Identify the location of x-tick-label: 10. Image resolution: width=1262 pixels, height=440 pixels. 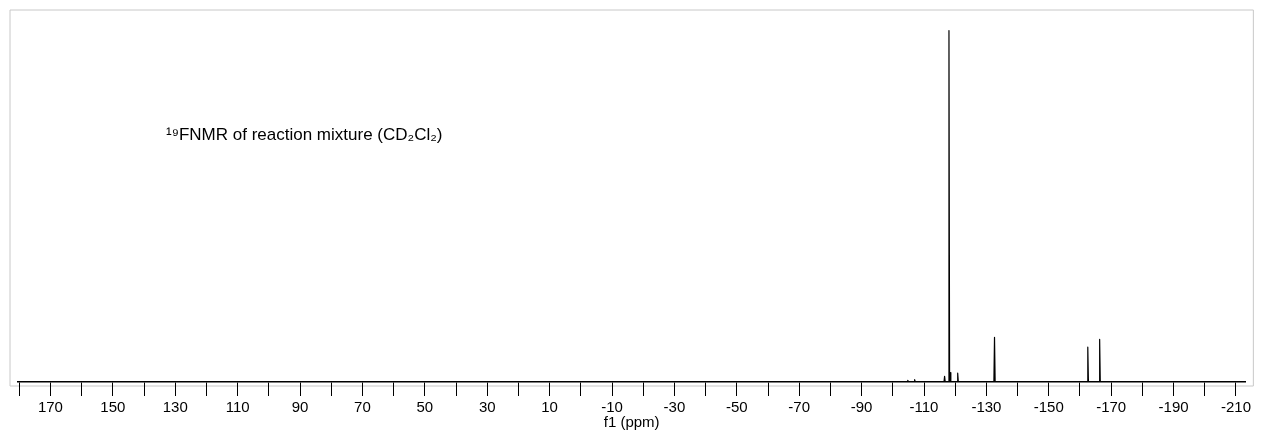
(549, 407).